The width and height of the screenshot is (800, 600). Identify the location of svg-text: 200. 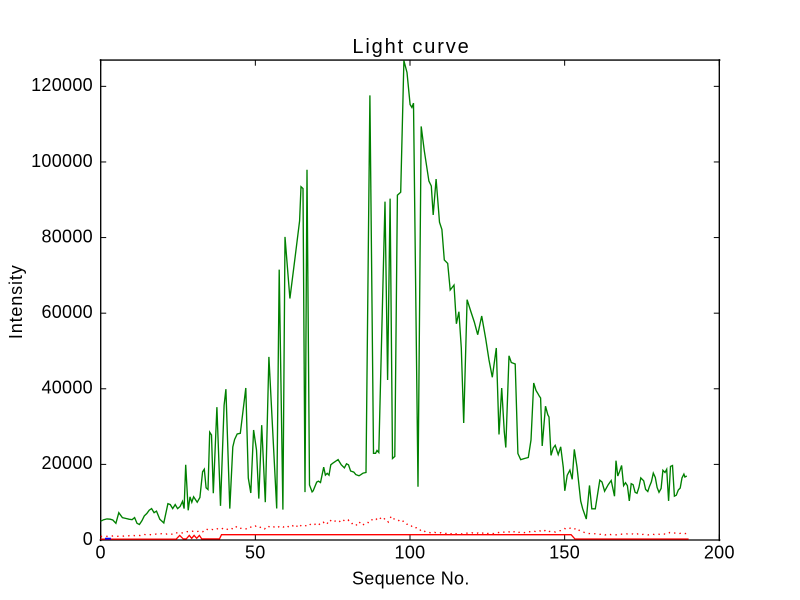
(719, 552).